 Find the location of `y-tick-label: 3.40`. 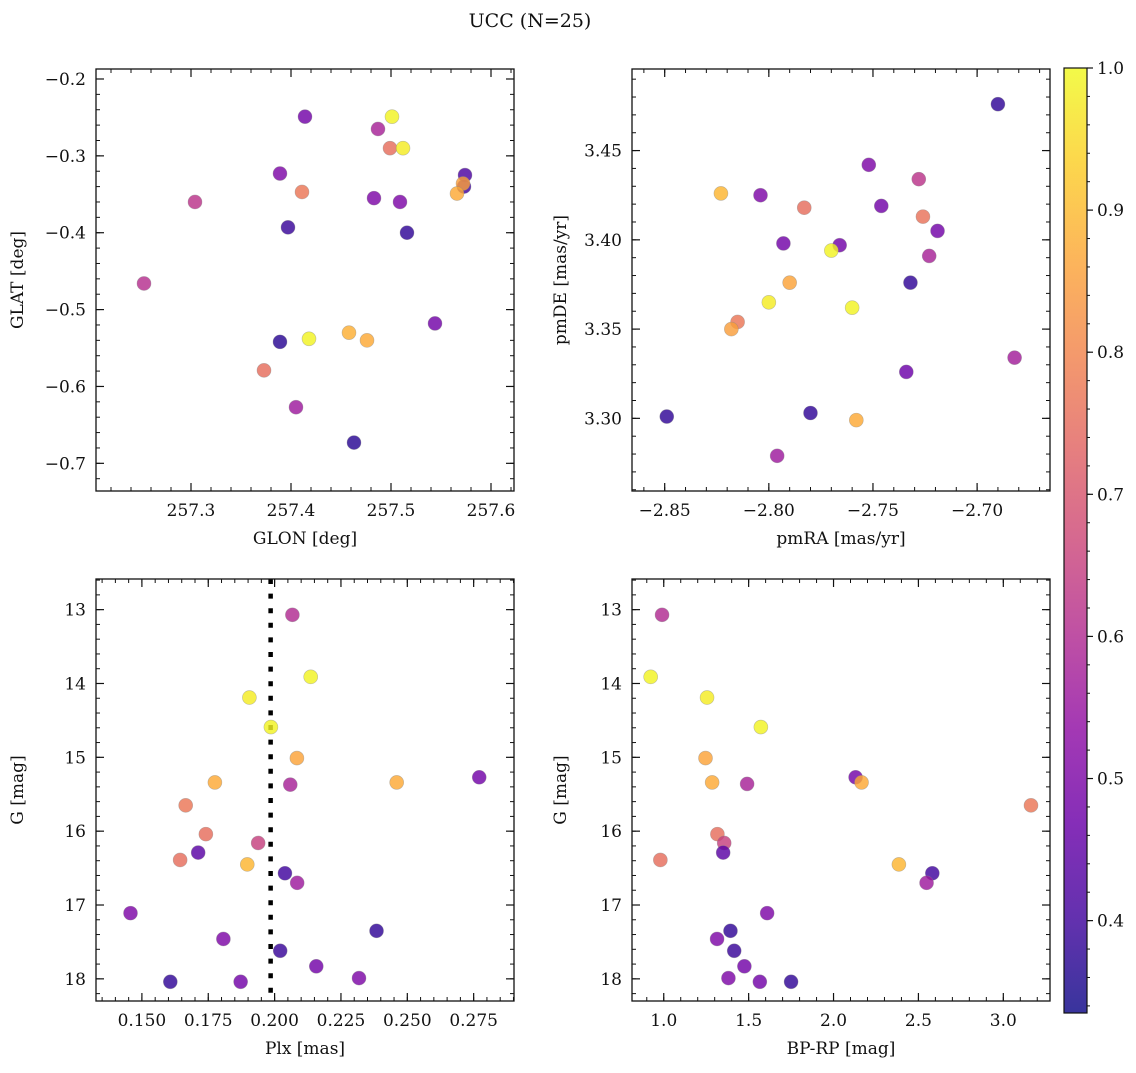

y-tick-label: 3.40 is located at coordinates (603, 241).